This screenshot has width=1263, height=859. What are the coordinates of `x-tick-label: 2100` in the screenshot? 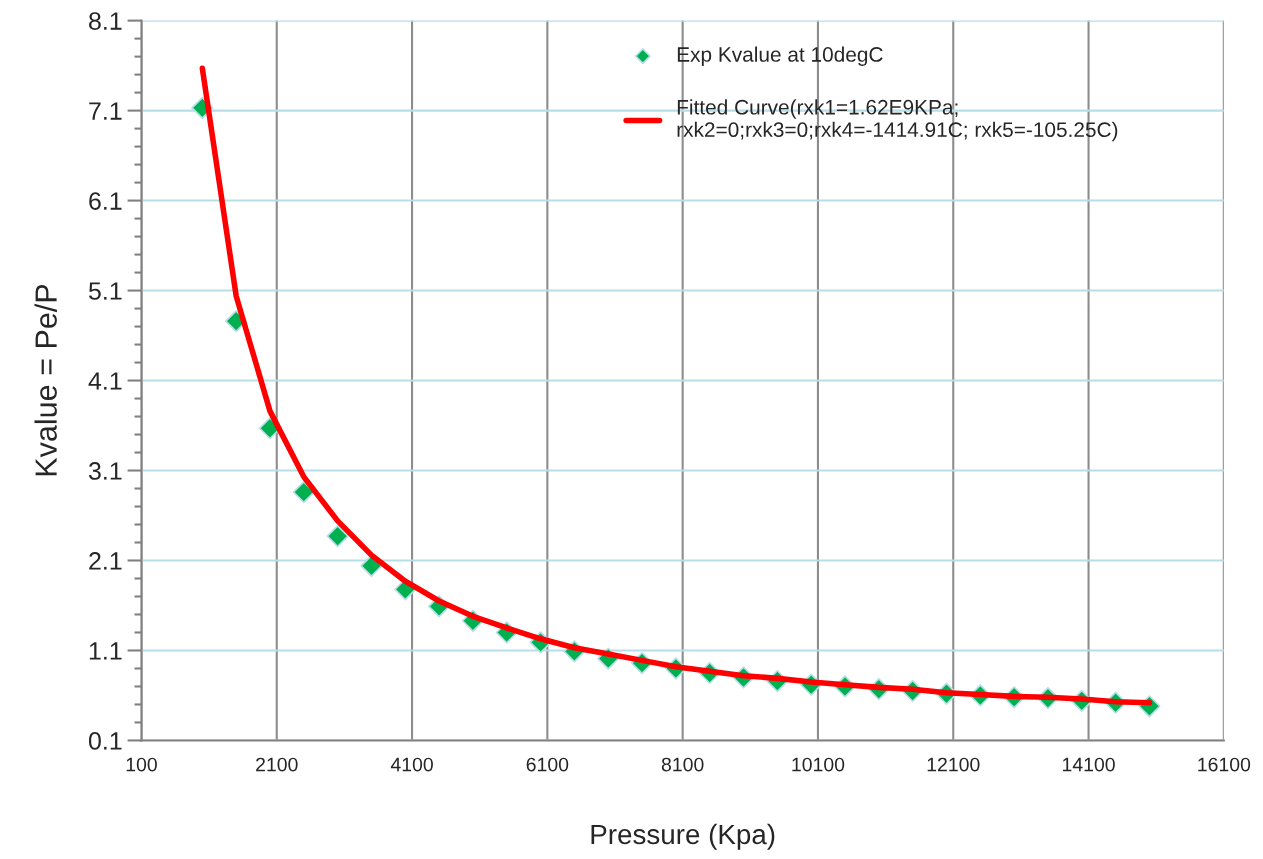 It's located at (277, 764).